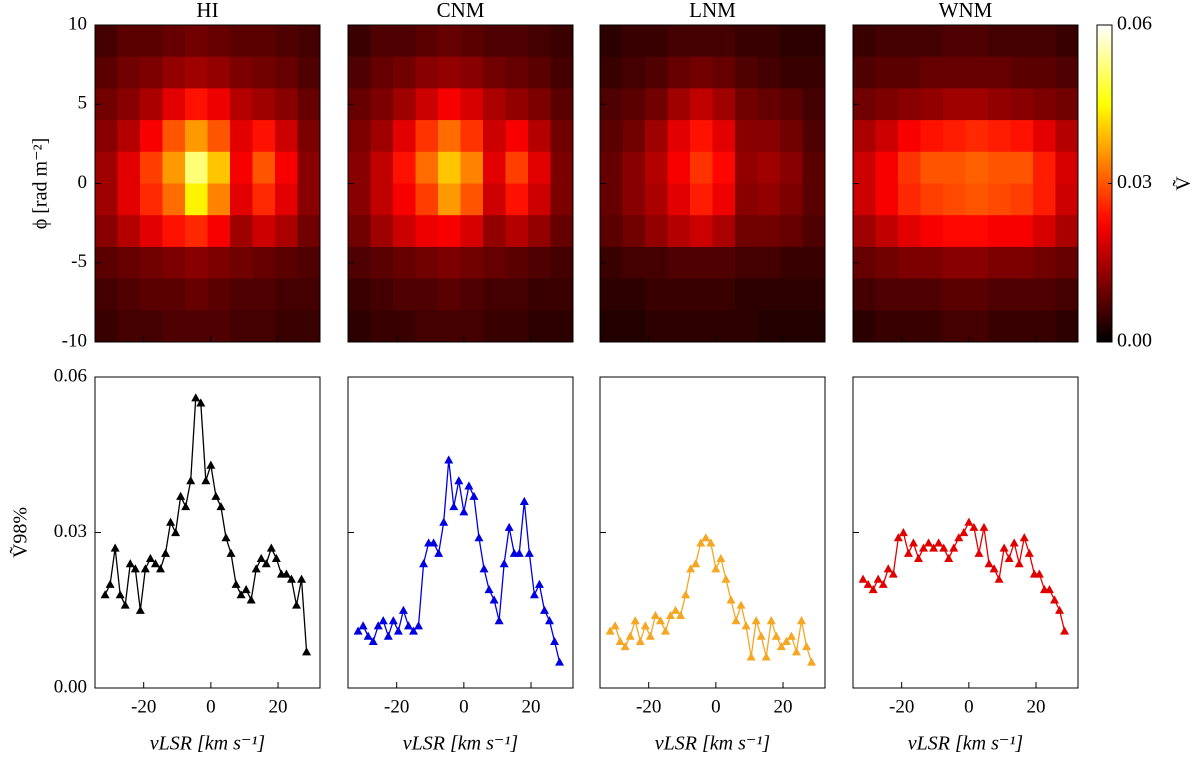 The width and height of the screenshot is (1200, 763). I want to click on y-tick-label: 0.03, so click(70, 531).